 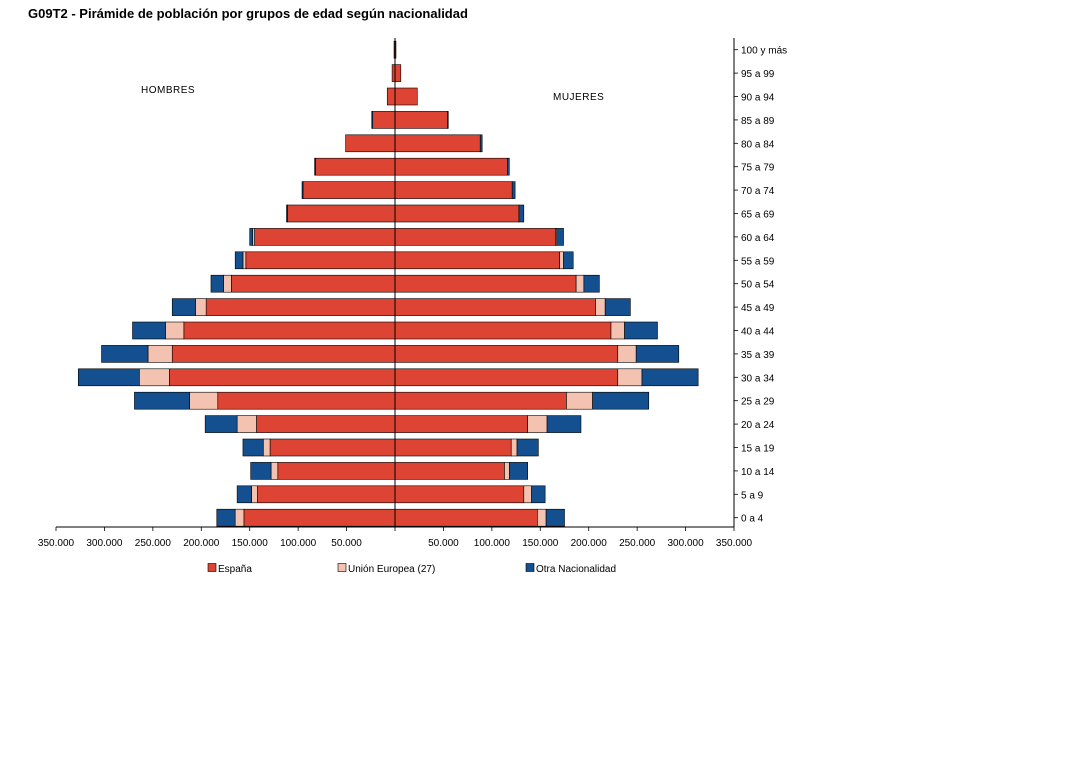 I want to click on category-label: 30 a 34, so click(x=758, y=378).